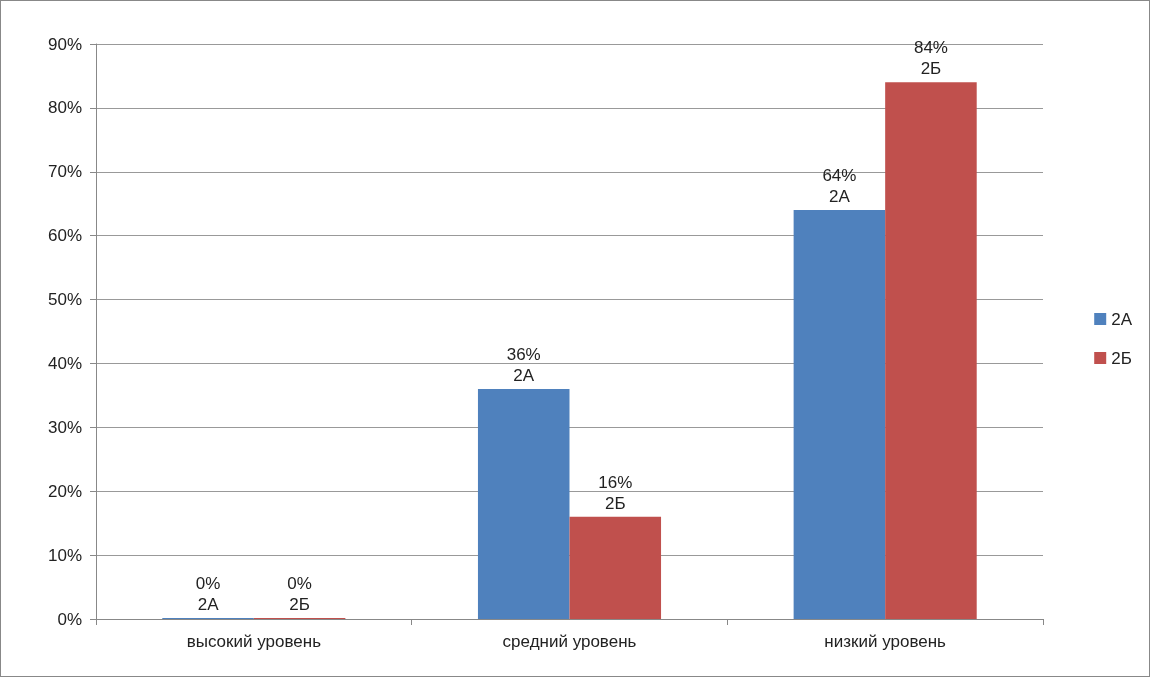  Describe the element at coordinates (1121, 358) in the screenshot. I see `legend-label: 2Б` at that location.